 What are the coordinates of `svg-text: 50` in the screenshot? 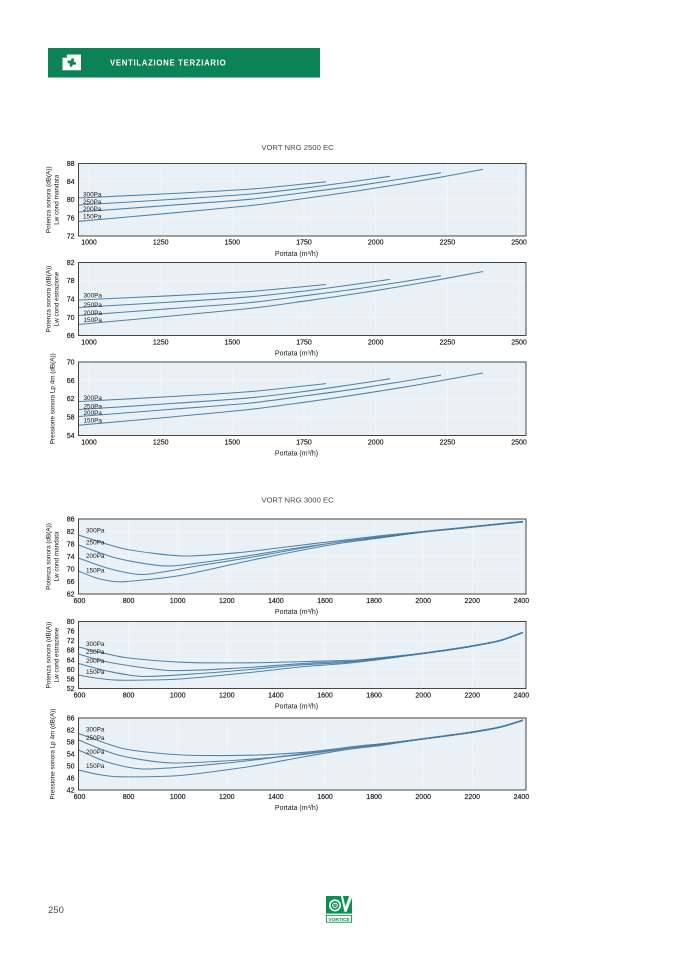 It's located at (71, 767).